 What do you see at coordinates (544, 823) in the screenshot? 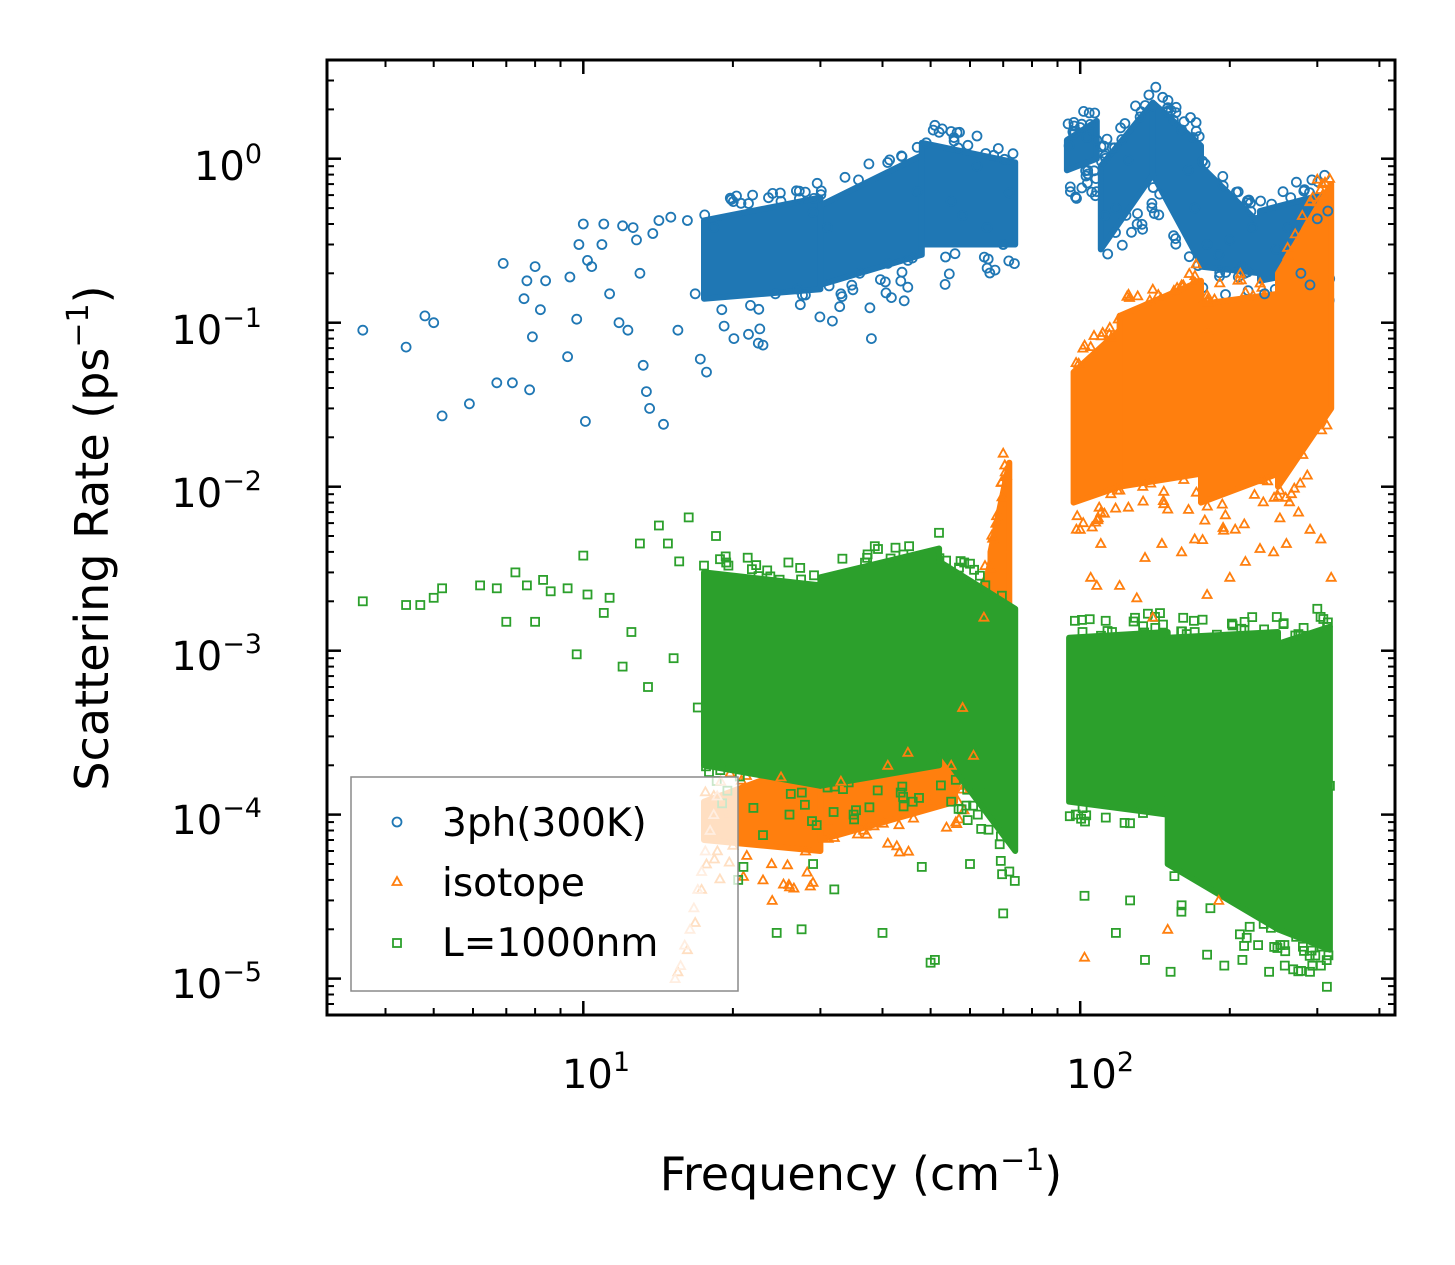
I see `legend-label-3ph: 3ph(300K)` at bounding box center [544, 823].